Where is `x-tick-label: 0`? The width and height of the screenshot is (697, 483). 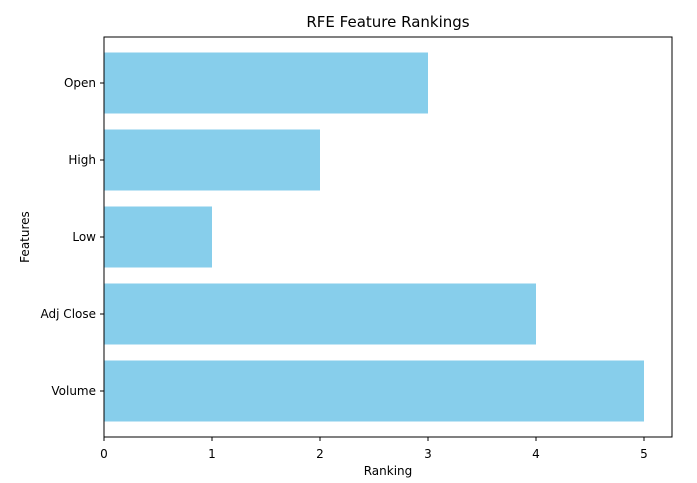
x-tick-label: 0 is located at coordinates (104, 454).